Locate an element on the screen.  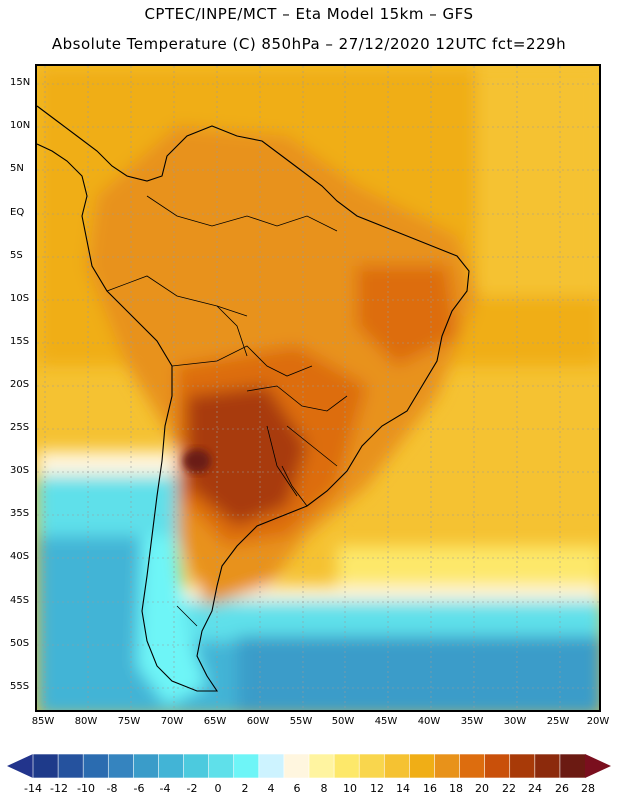
colorbar-label: 22 is located at coordinates (509, 788).